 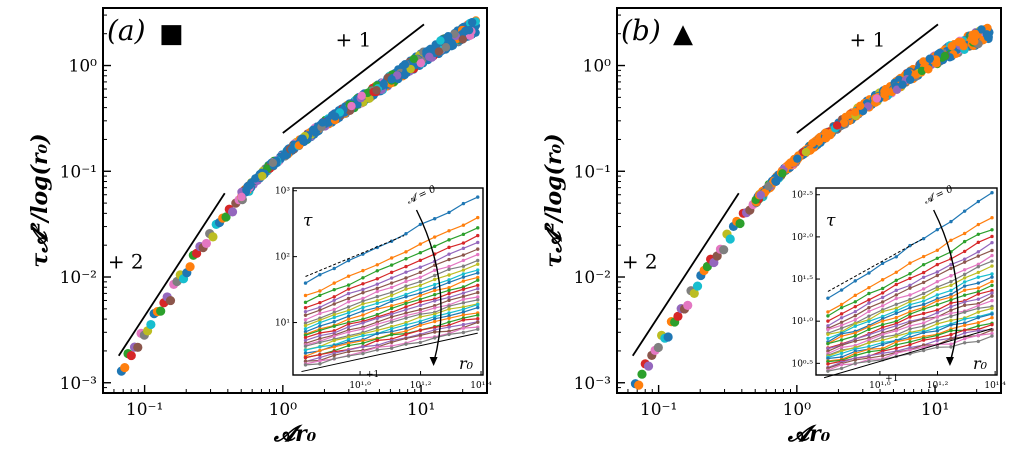 I want to click on y-tick-label: 10⁻³, so click(x=78, y=384).